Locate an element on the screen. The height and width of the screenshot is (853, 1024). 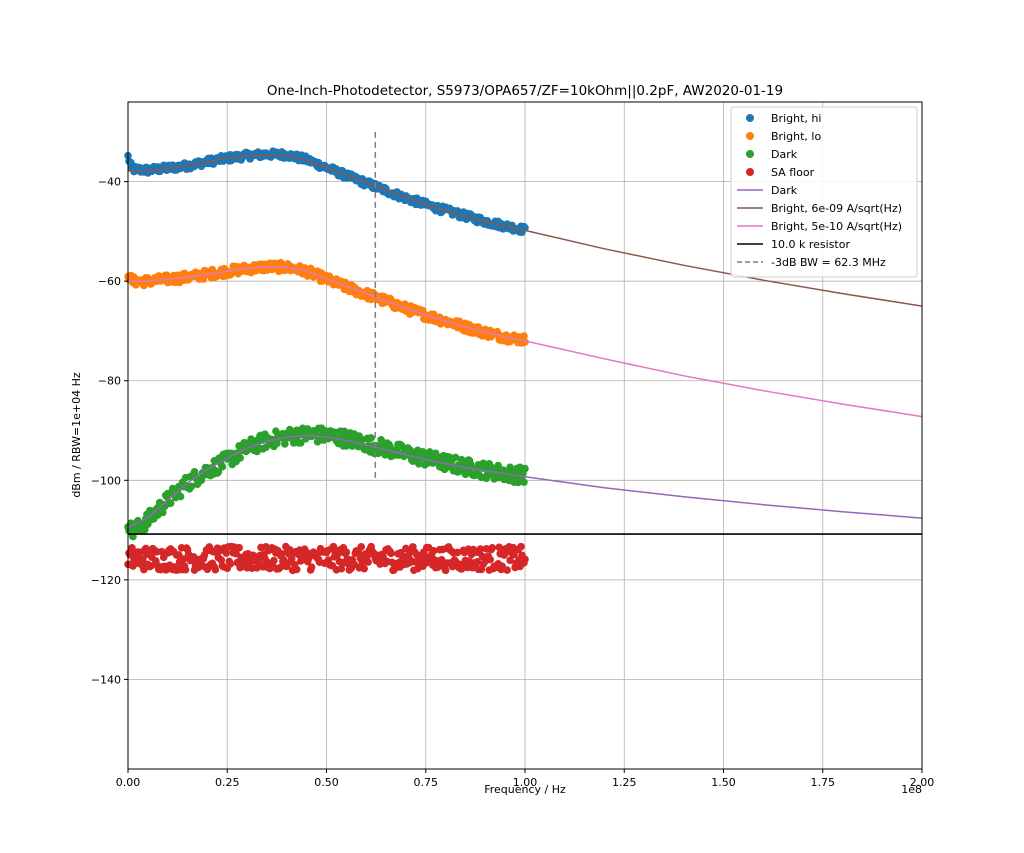
y-tick-label: −100 is located at coordinates (106, 480).